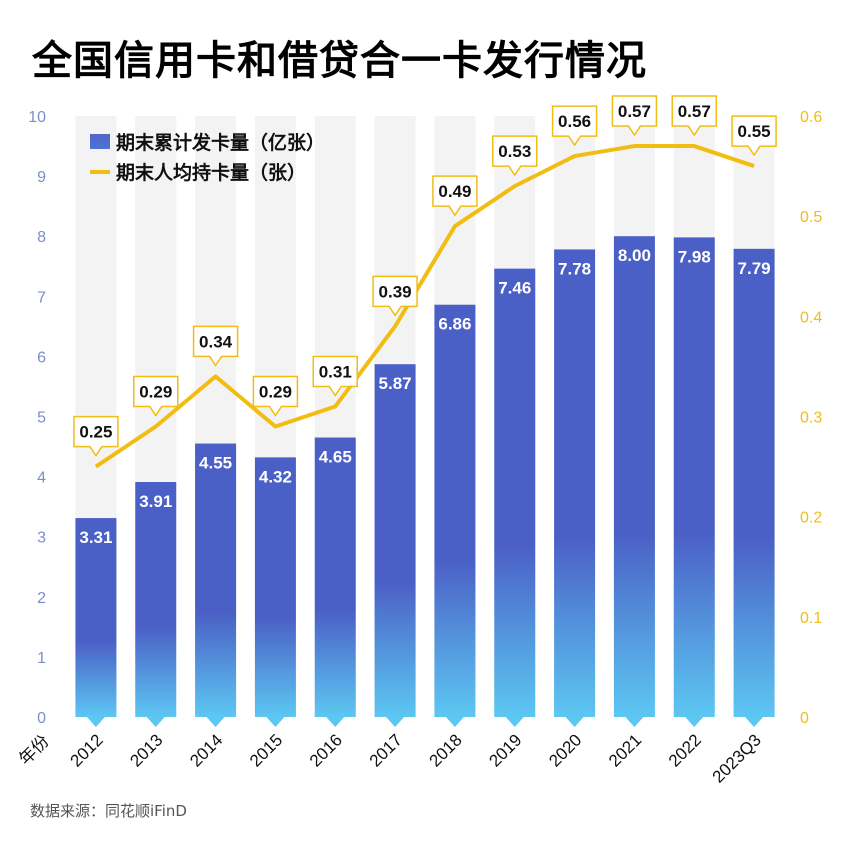 This screenshot has width=852, height=850. I want to click on source-note: 数据来源：同花顺iFinD, so click(108, 811).